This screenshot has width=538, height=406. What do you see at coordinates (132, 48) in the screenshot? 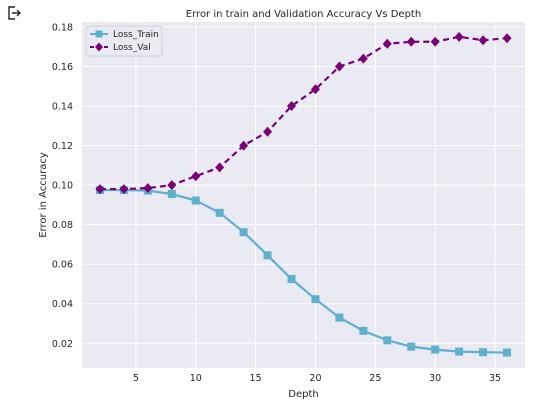
I see `legend-label-loss-val: Loss_Val` at bounding box center [132, 48].